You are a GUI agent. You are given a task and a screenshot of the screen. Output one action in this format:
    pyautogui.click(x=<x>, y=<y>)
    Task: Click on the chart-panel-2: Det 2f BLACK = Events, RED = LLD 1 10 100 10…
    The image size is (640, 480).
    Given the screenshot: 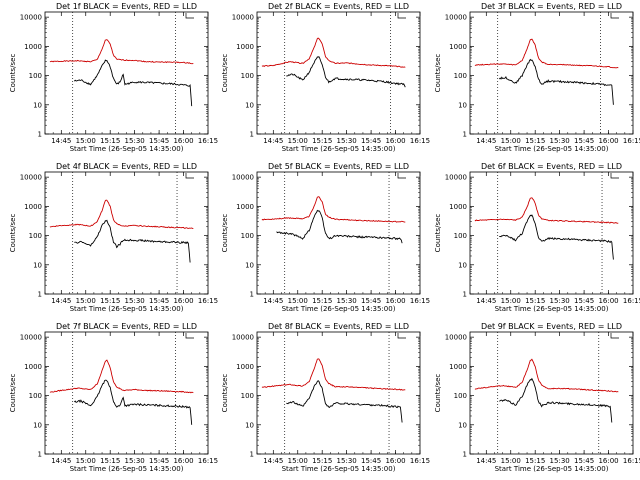 What is the action you would take?
    pyautogui.click(x=325, y=77)
    